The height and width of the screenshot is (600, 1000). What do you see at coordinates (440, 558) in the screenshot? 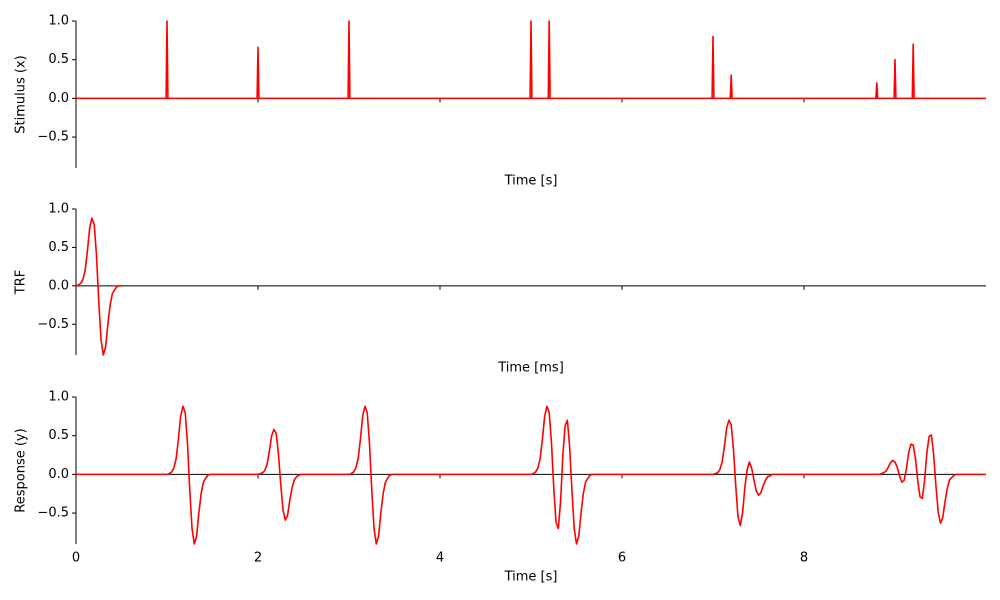
I see `x-tick-label: 4` at bounding box center [440, 558].